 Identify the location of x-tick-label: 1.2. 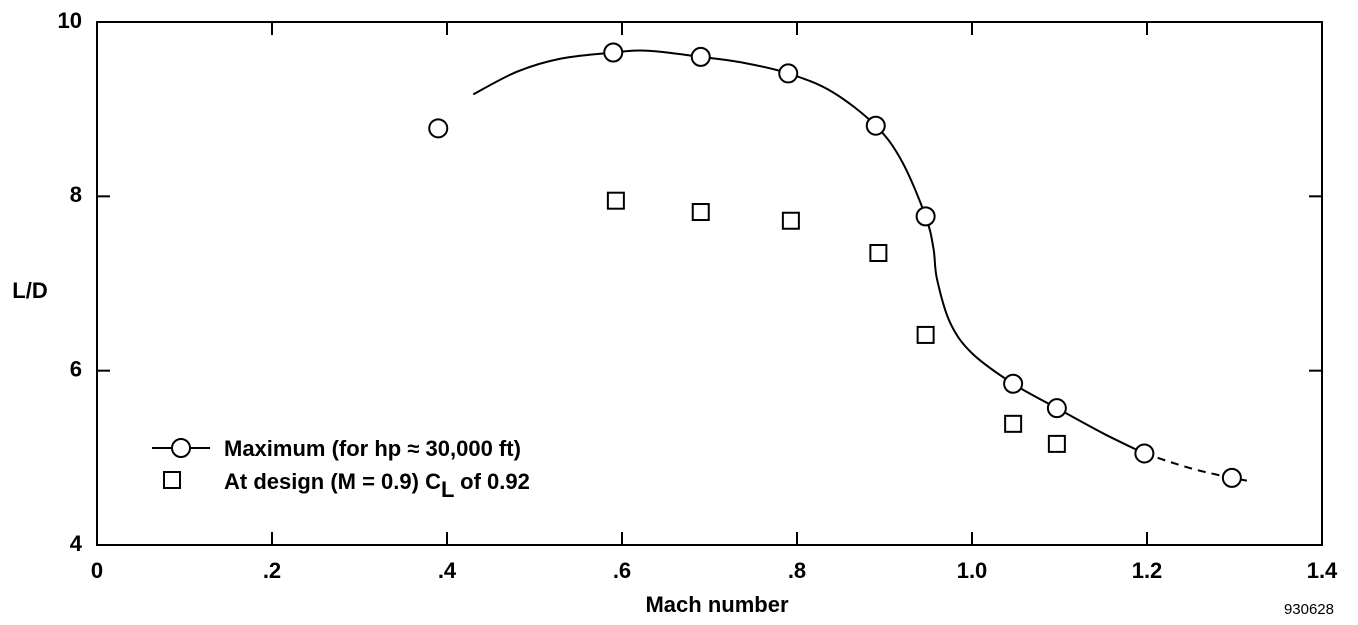
(1147, 570).